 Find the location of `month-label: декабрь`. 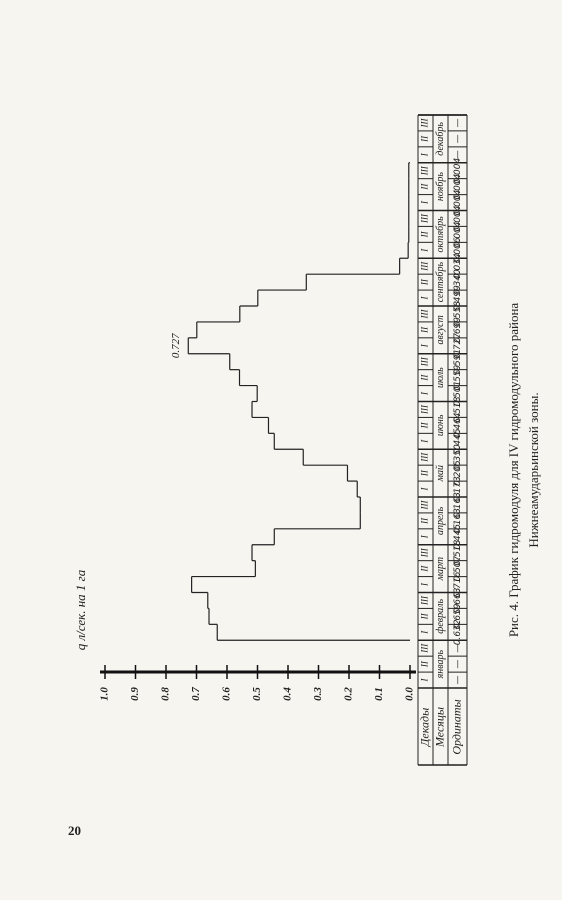

month-label: декабрь is located at coordinates (440, 139).